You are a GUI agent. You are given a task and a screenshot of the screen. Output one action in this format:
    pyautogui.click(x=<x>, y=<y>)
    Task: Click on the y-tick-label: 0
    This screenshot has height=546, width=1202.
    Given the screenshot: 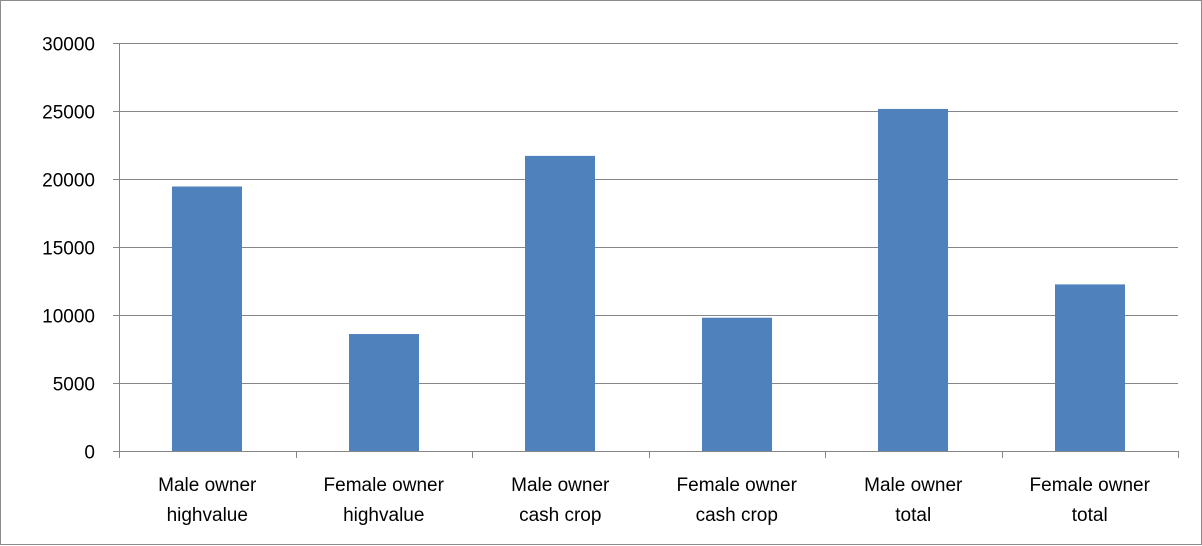 What is the action you would take?
    pyautogui.click(x=89, y=453)
    